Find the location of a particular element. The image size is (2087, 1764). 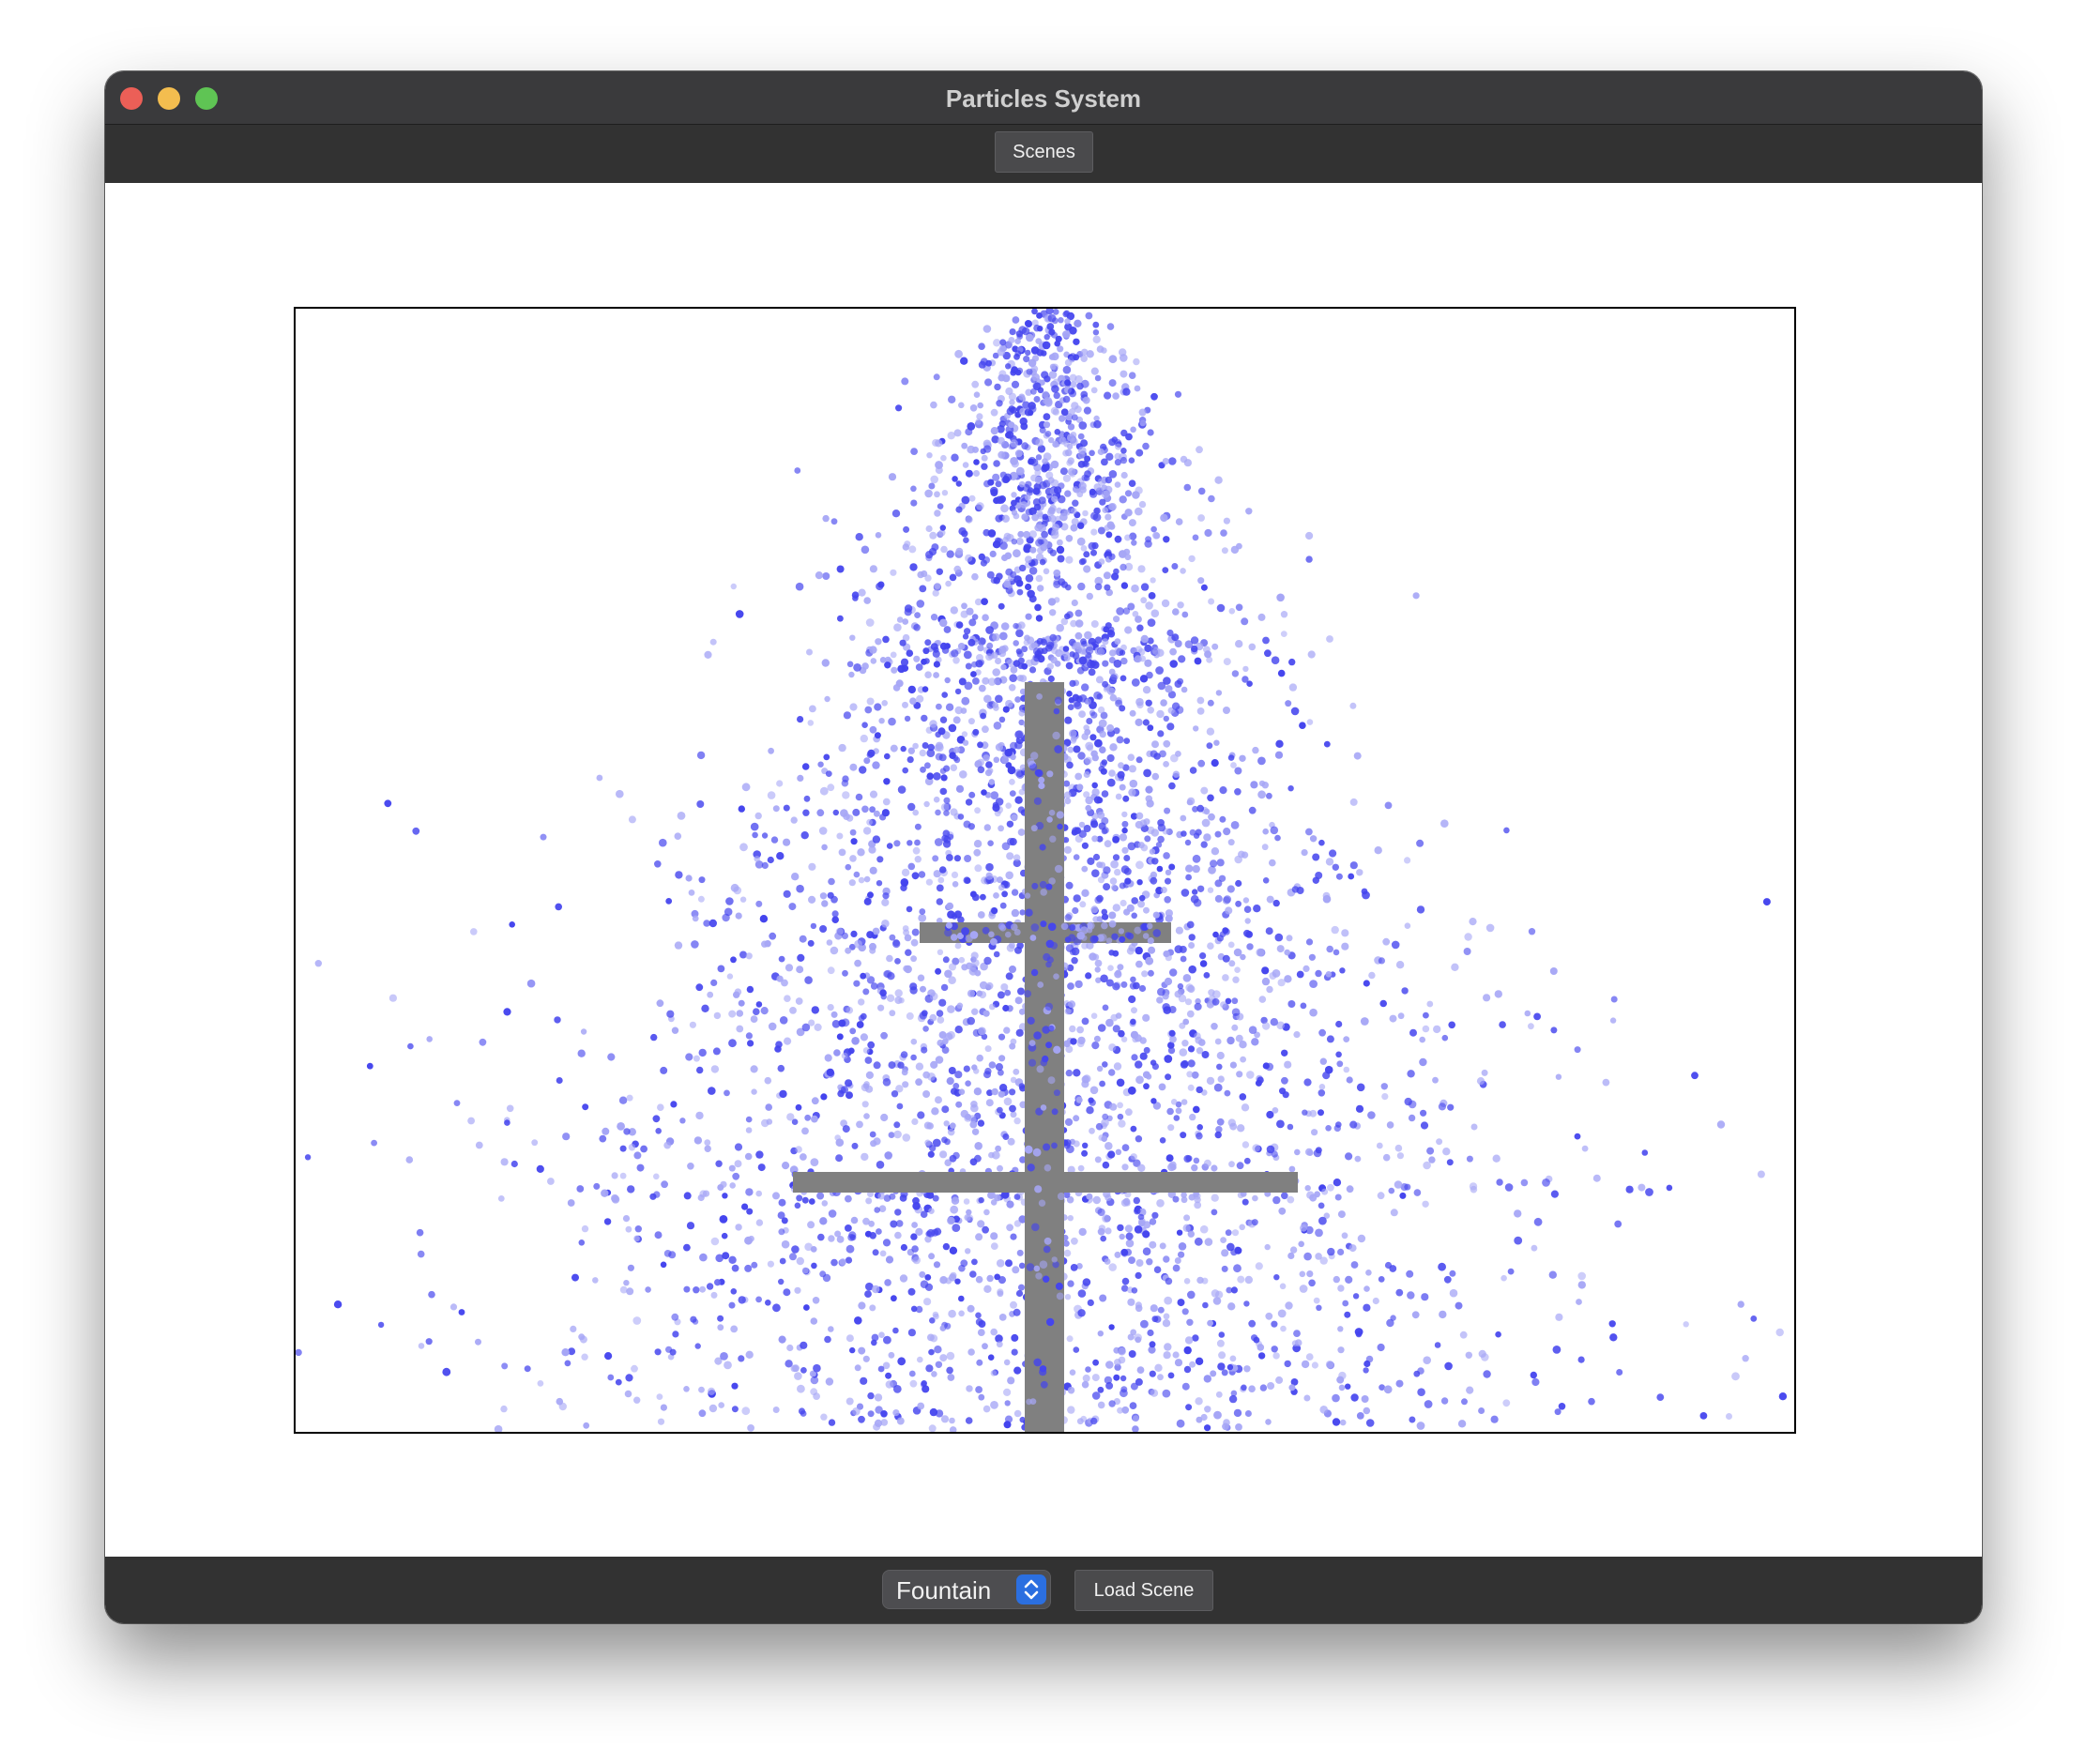

load-scene-button: Load Scene is located at coordinates (1143, 1590).